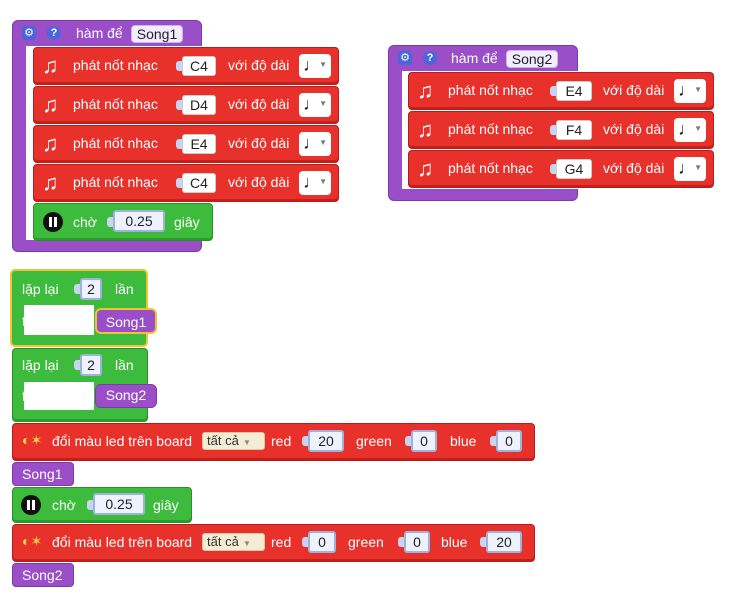 The height and width of the screenshot is (608, 750). What do you see at coordinates (32, 541) in the screenshot?
I see `led-icon: ◐✶` at bounding box center [32, 541].